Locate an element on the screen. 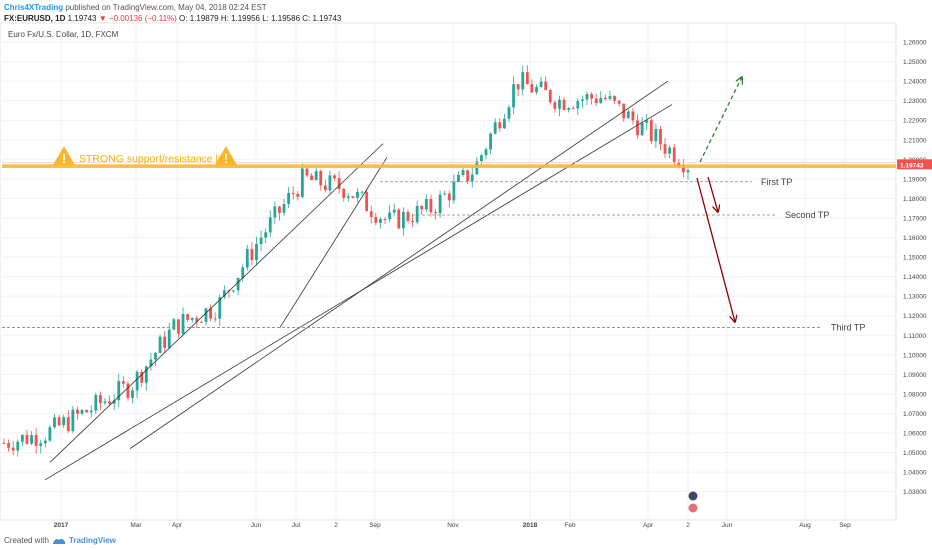  x-tick-label: Sep is located at coordinates (845, 525).